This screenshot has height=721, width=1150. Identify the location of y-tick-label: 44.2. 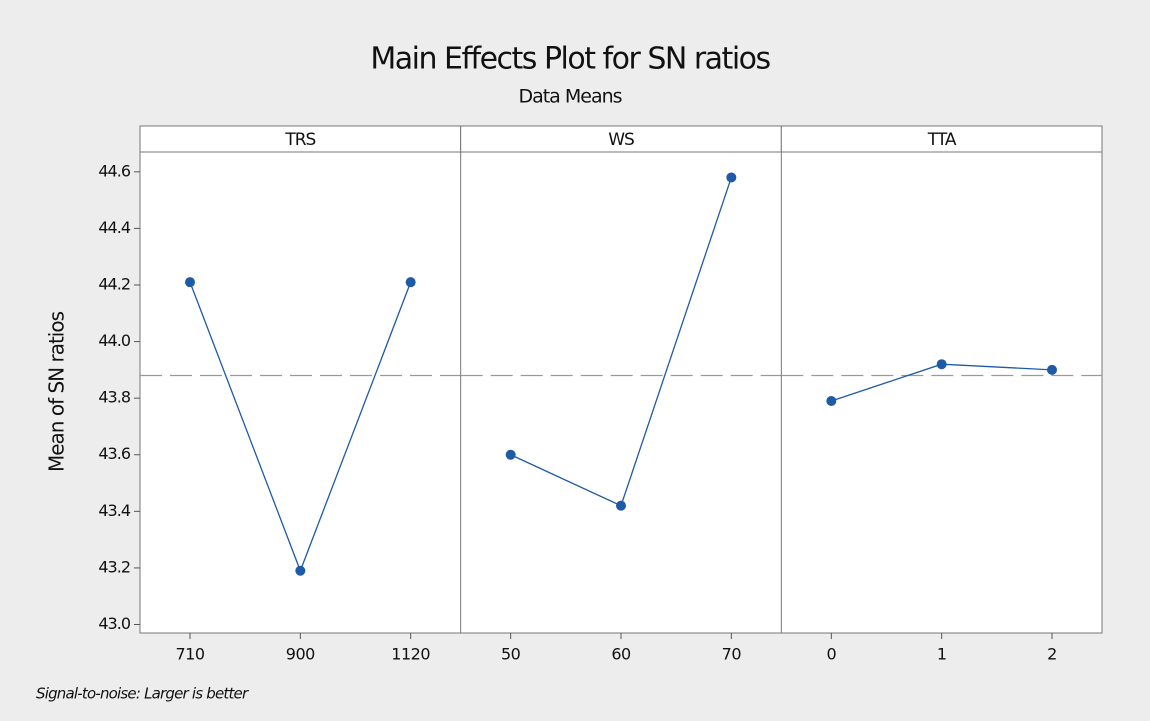
(114, 283).